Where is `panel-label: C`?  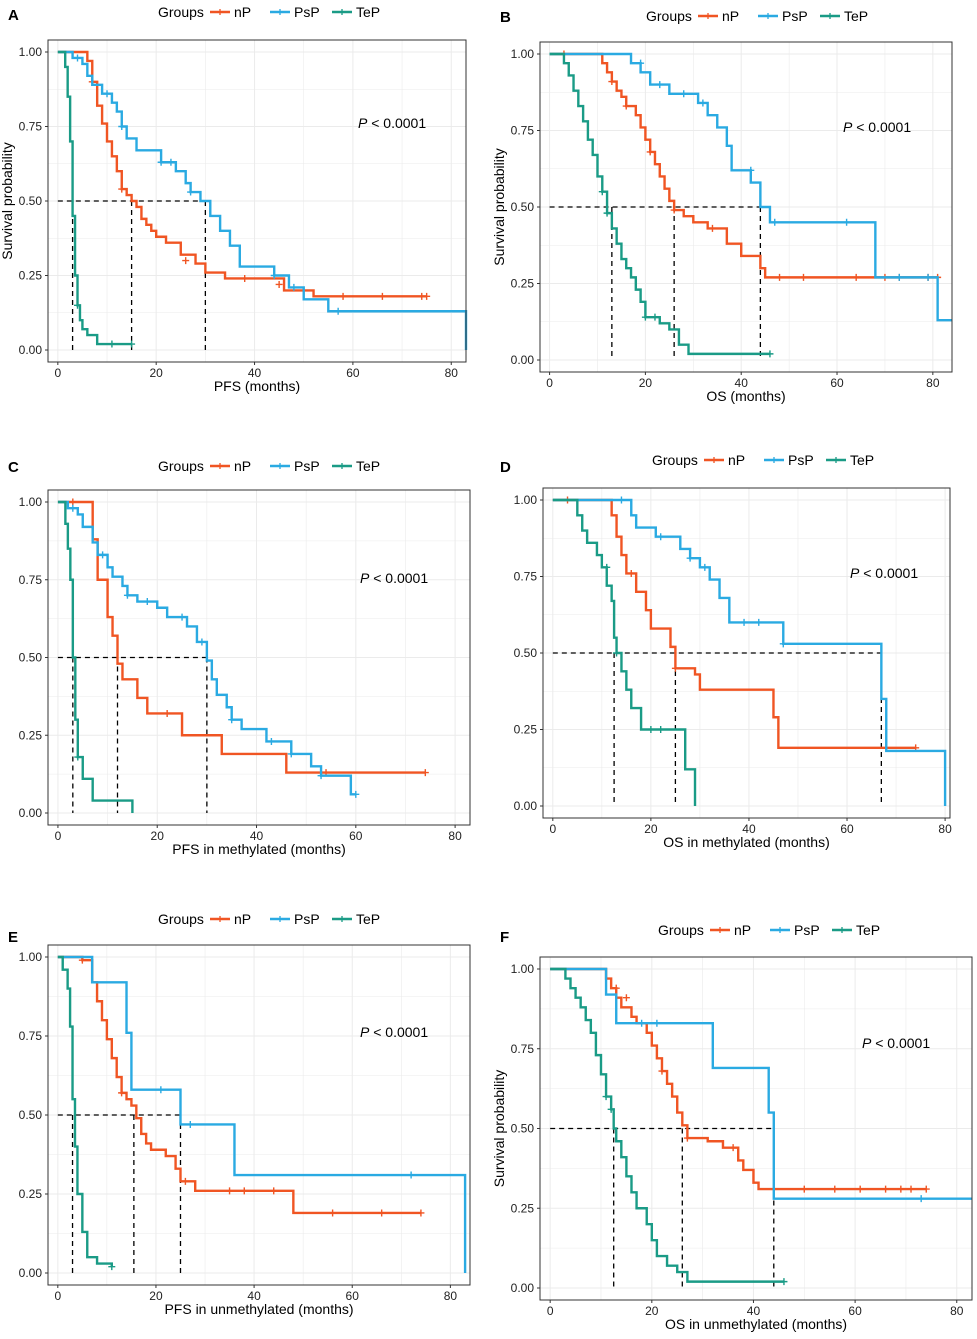
panel-label: C is located at coordinates (13, 467).